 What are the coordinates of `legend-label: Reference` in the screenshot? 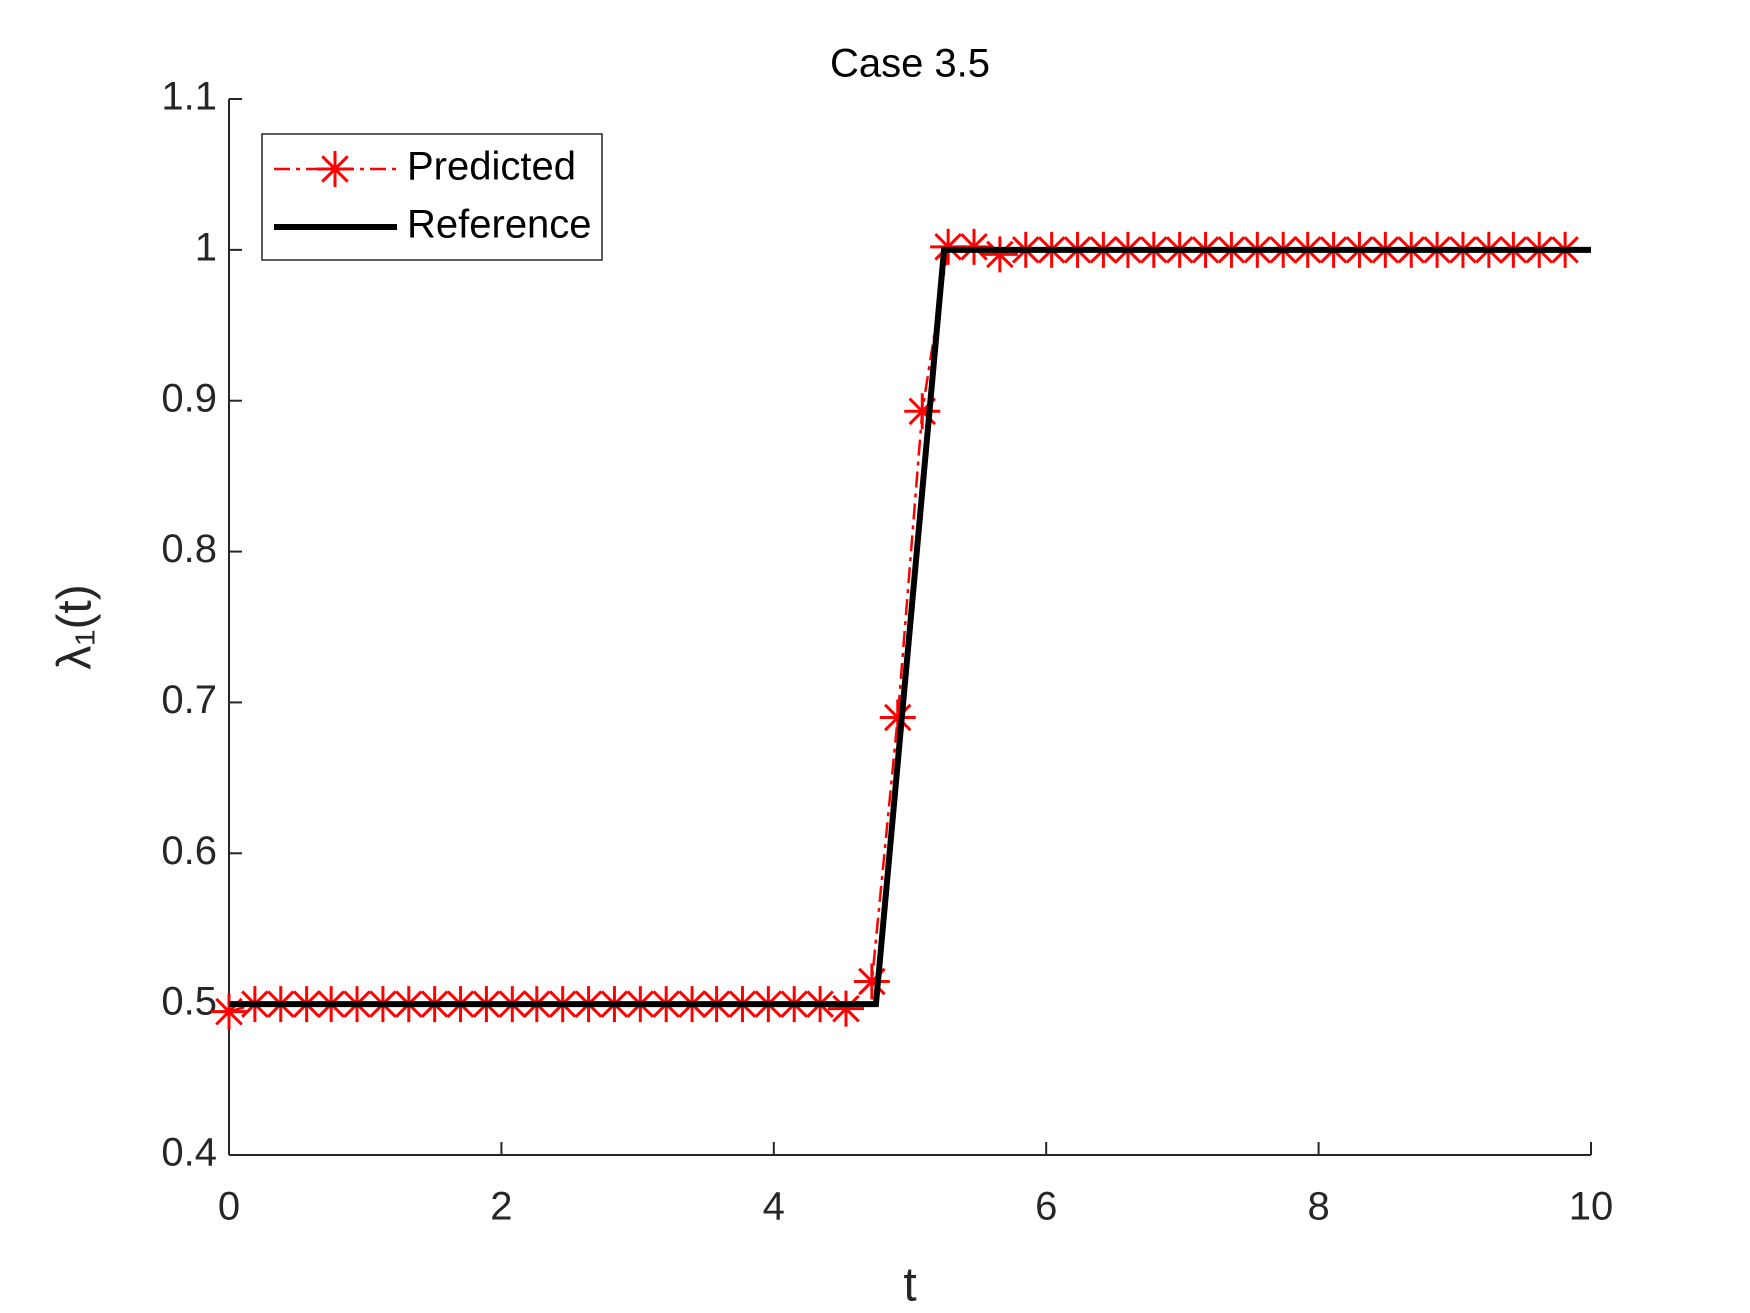 It's located at (499, 225).